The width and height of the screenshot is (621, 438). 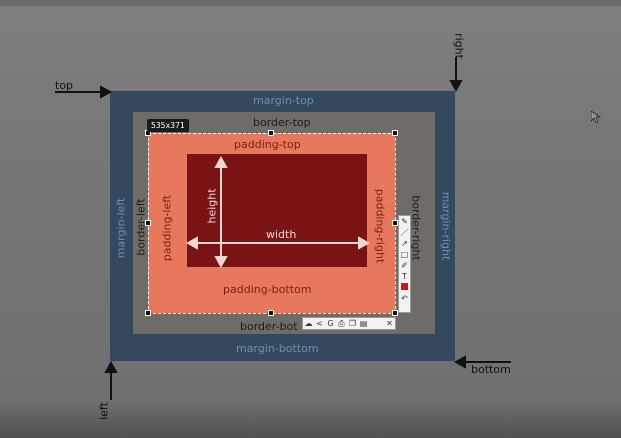 I want to click on save-icon: ▤, so click(x=363, y=323).